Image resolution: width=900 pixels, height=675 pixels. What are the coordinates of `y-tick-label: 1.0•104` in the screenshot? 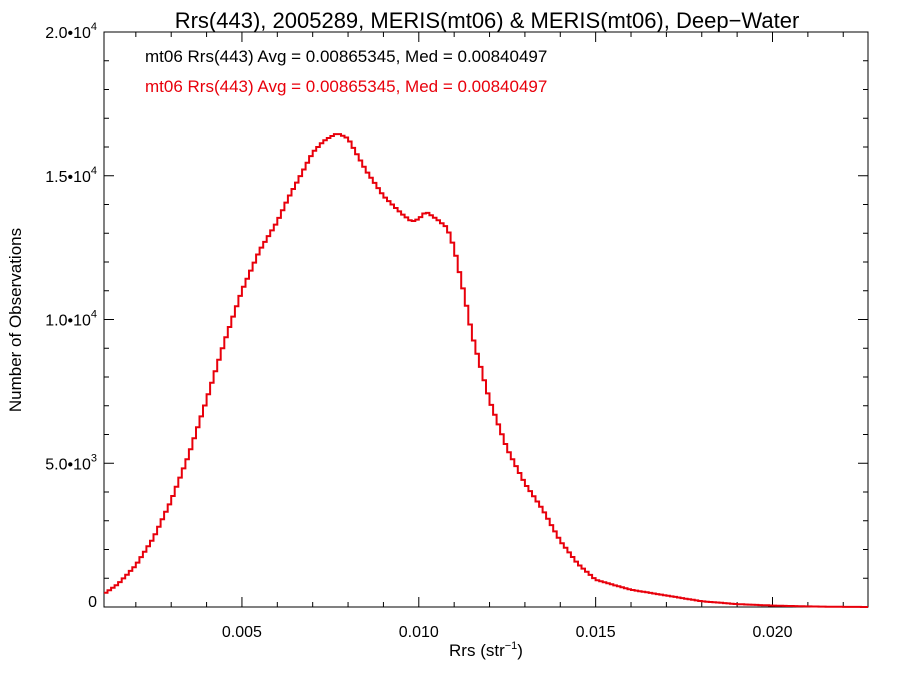 It's located at (71, 319).